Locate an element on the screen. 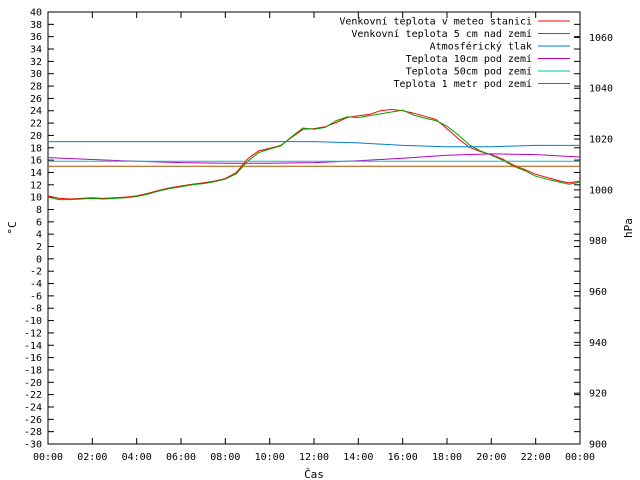 Image resolution: width=640 pixels, height=480 pixels. x-tick-label: 14:00 is located at coordinates (358, 457).